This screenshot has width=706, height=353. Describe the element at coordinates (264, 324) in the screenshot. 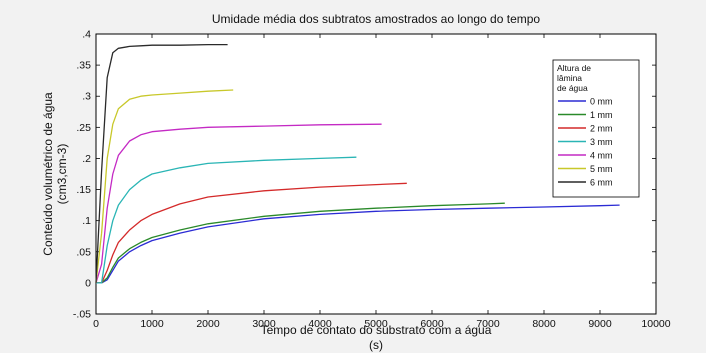

I see `x-tick-label: 3000` at that location.